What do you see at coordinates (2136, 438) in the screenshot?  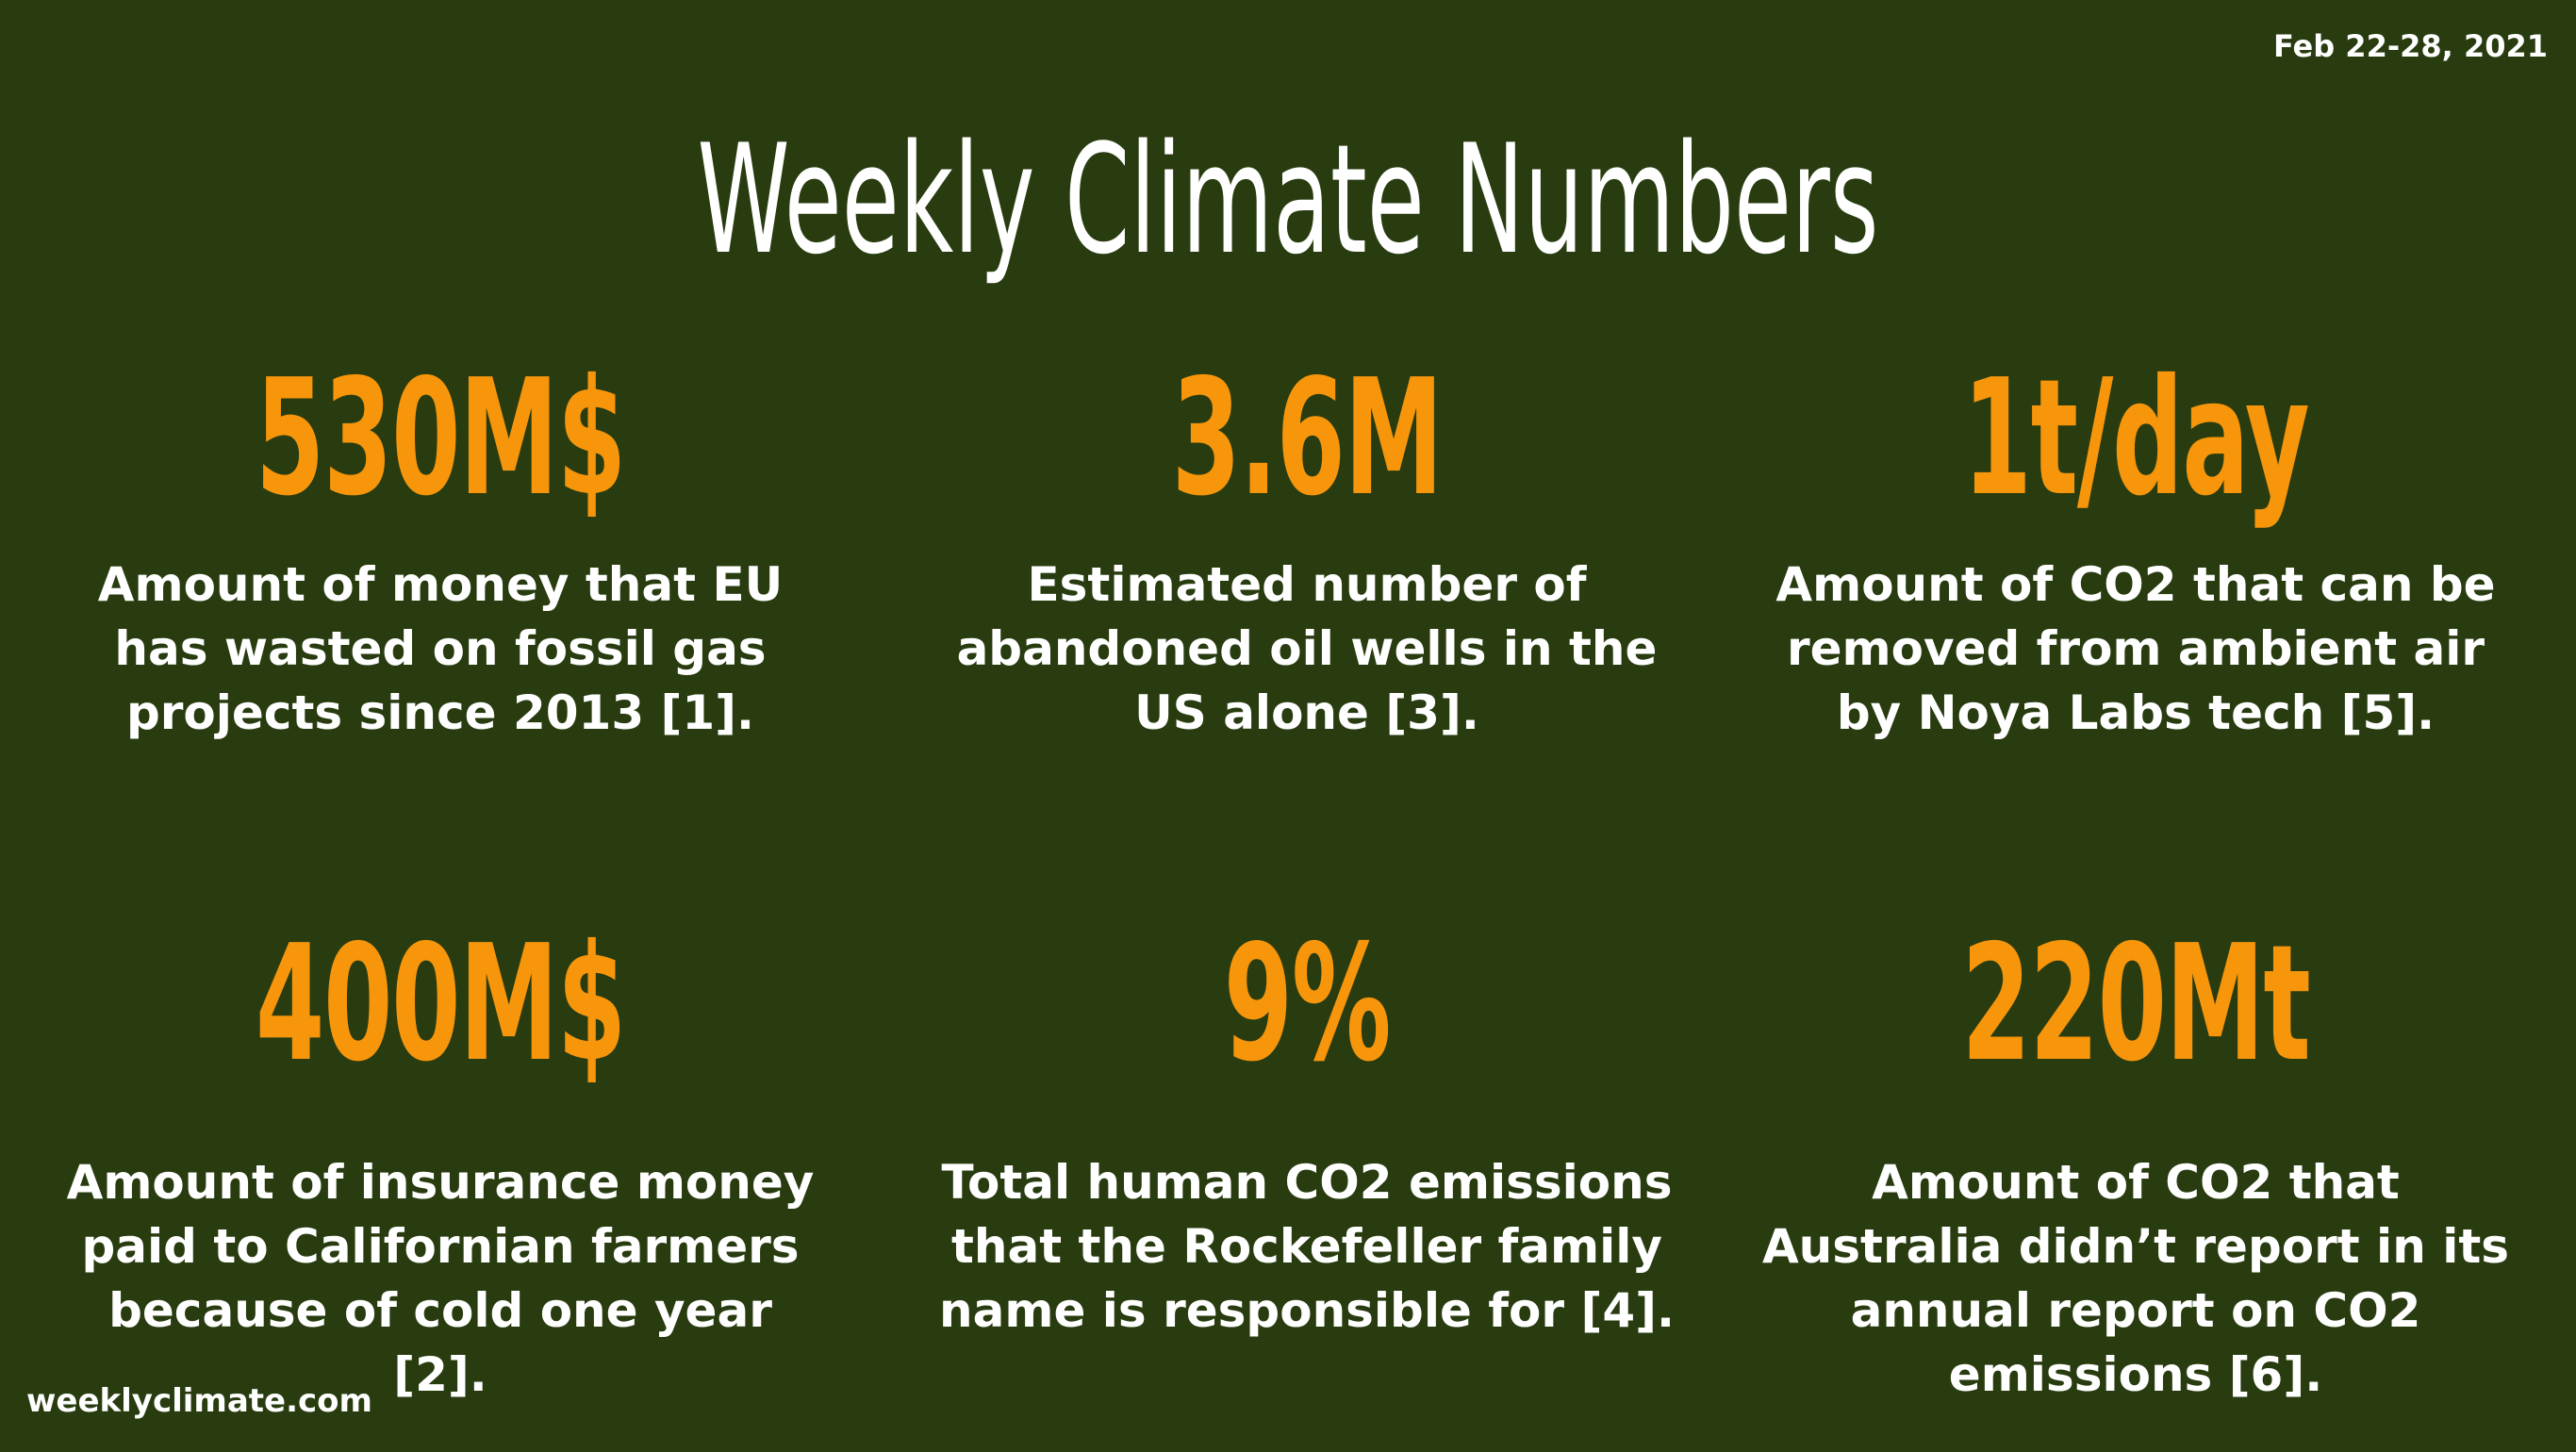 I see `stat-value: 1t/day` at bounding box center [2136, 438].